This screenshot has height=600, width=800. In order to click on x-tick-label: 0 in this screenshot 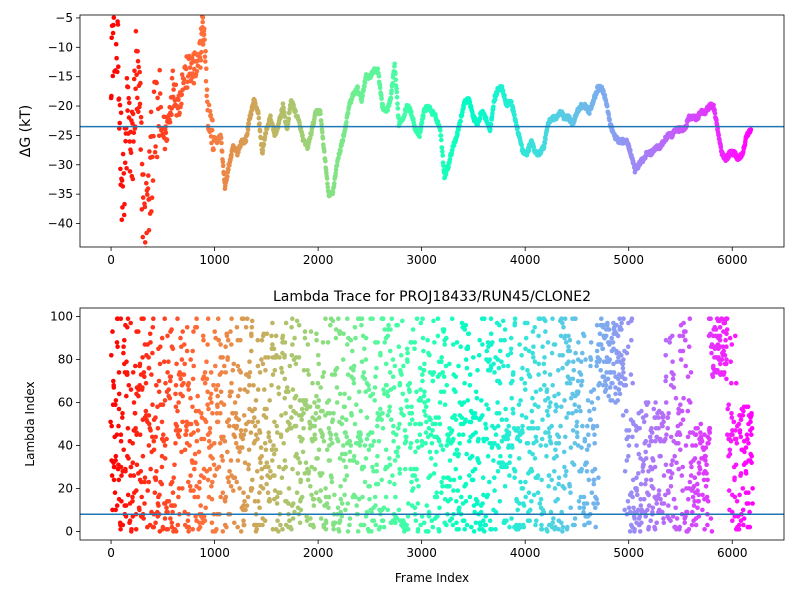, I will do `click(111, 260)`.